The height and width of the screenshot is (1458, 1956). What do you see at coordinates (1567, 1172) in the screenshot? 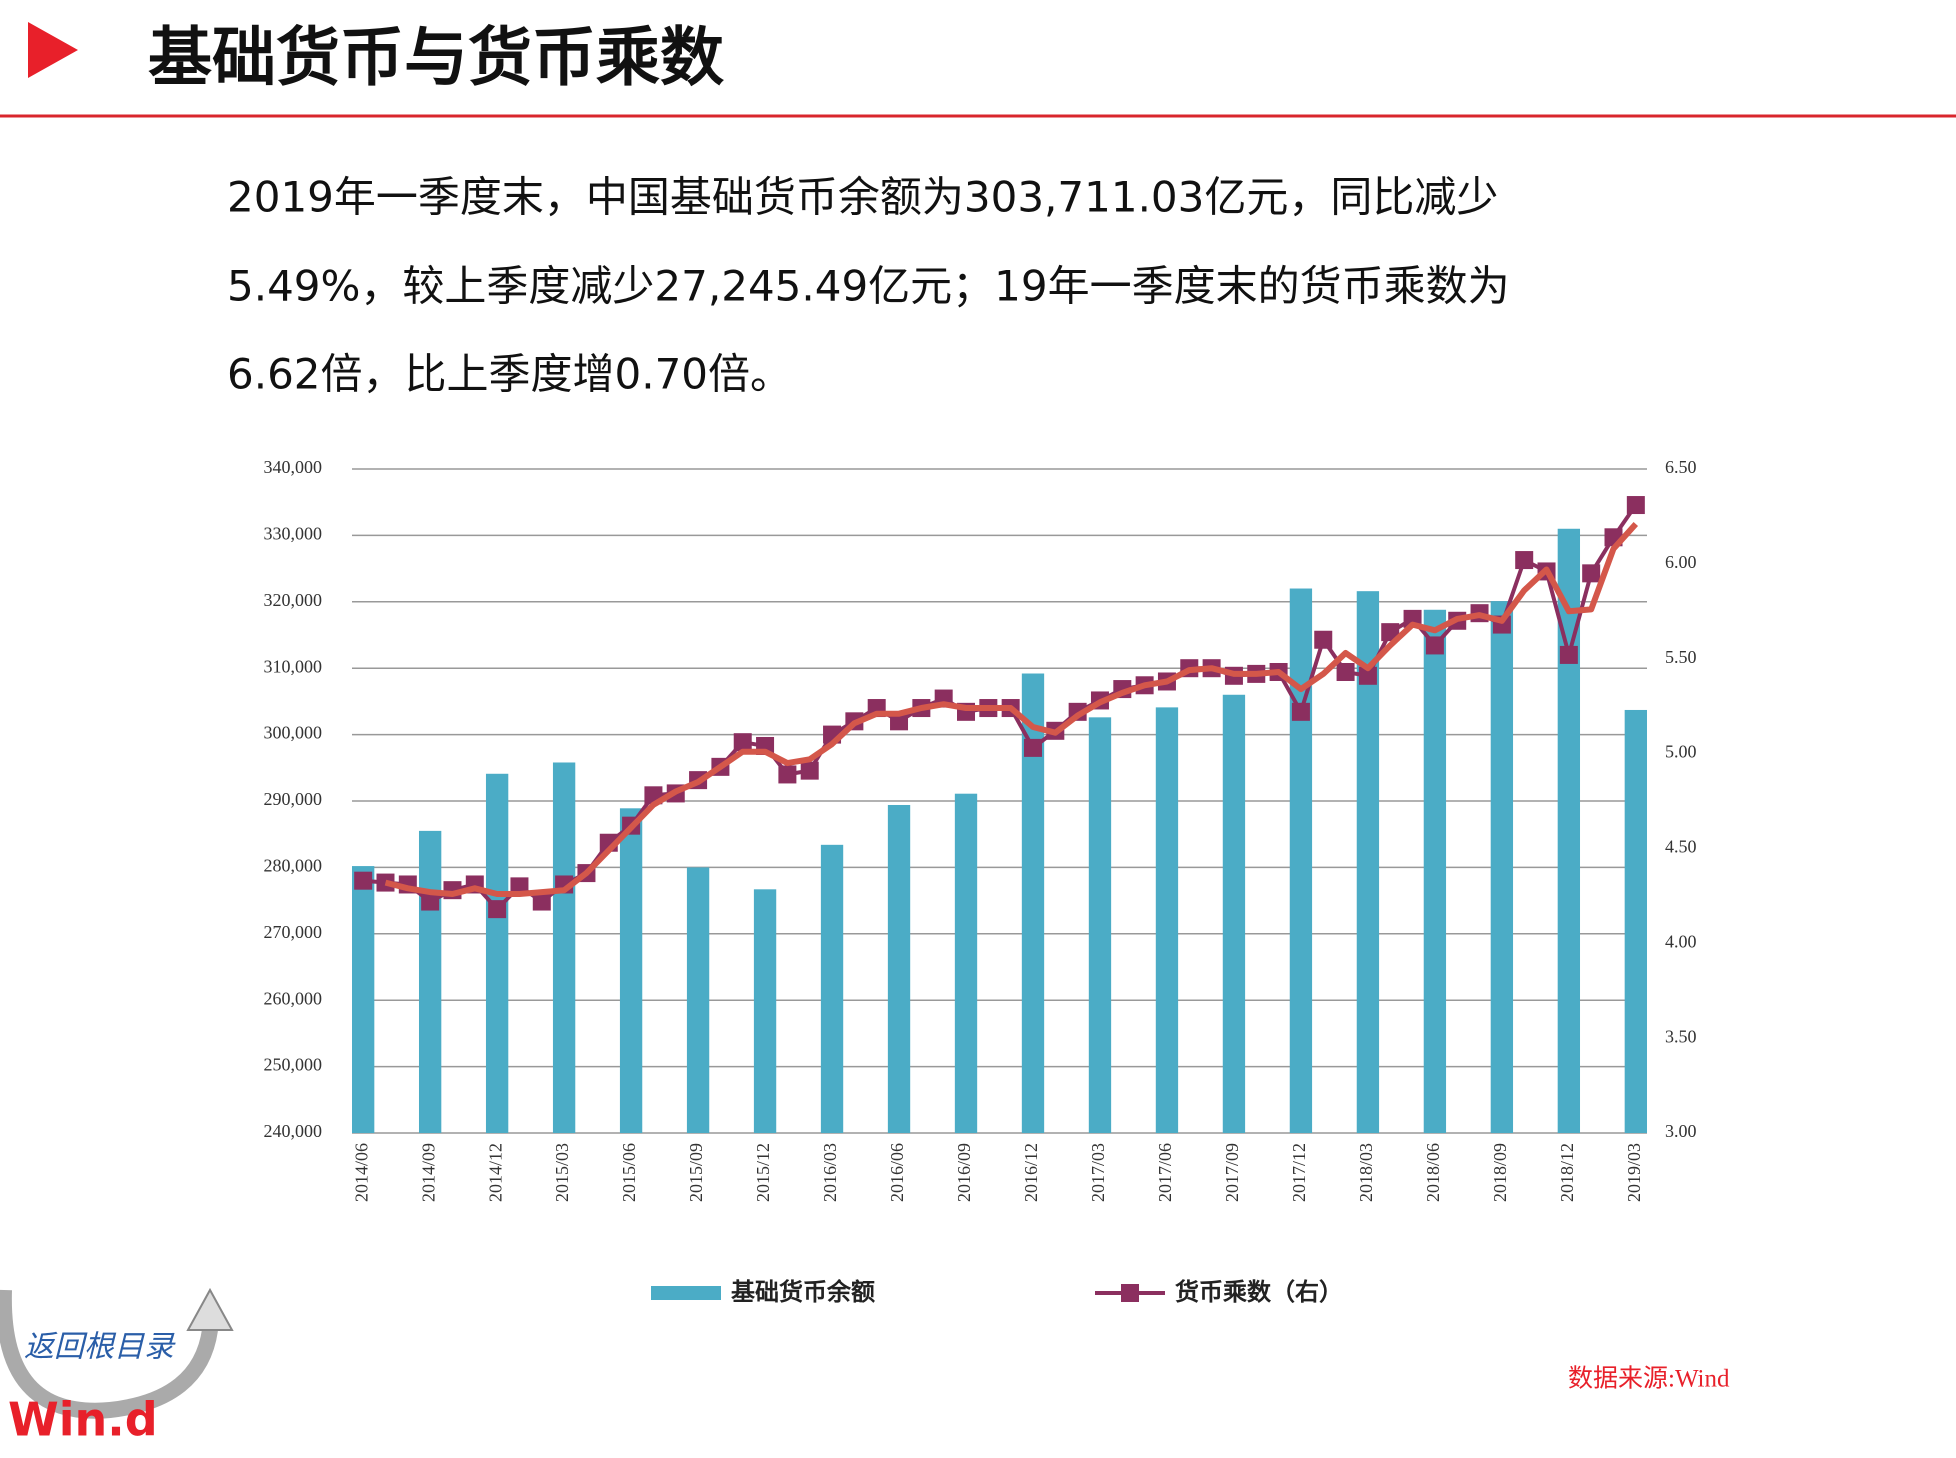
I see `x-tick-label: 2018/12` at bounding box center [1567, 1172].